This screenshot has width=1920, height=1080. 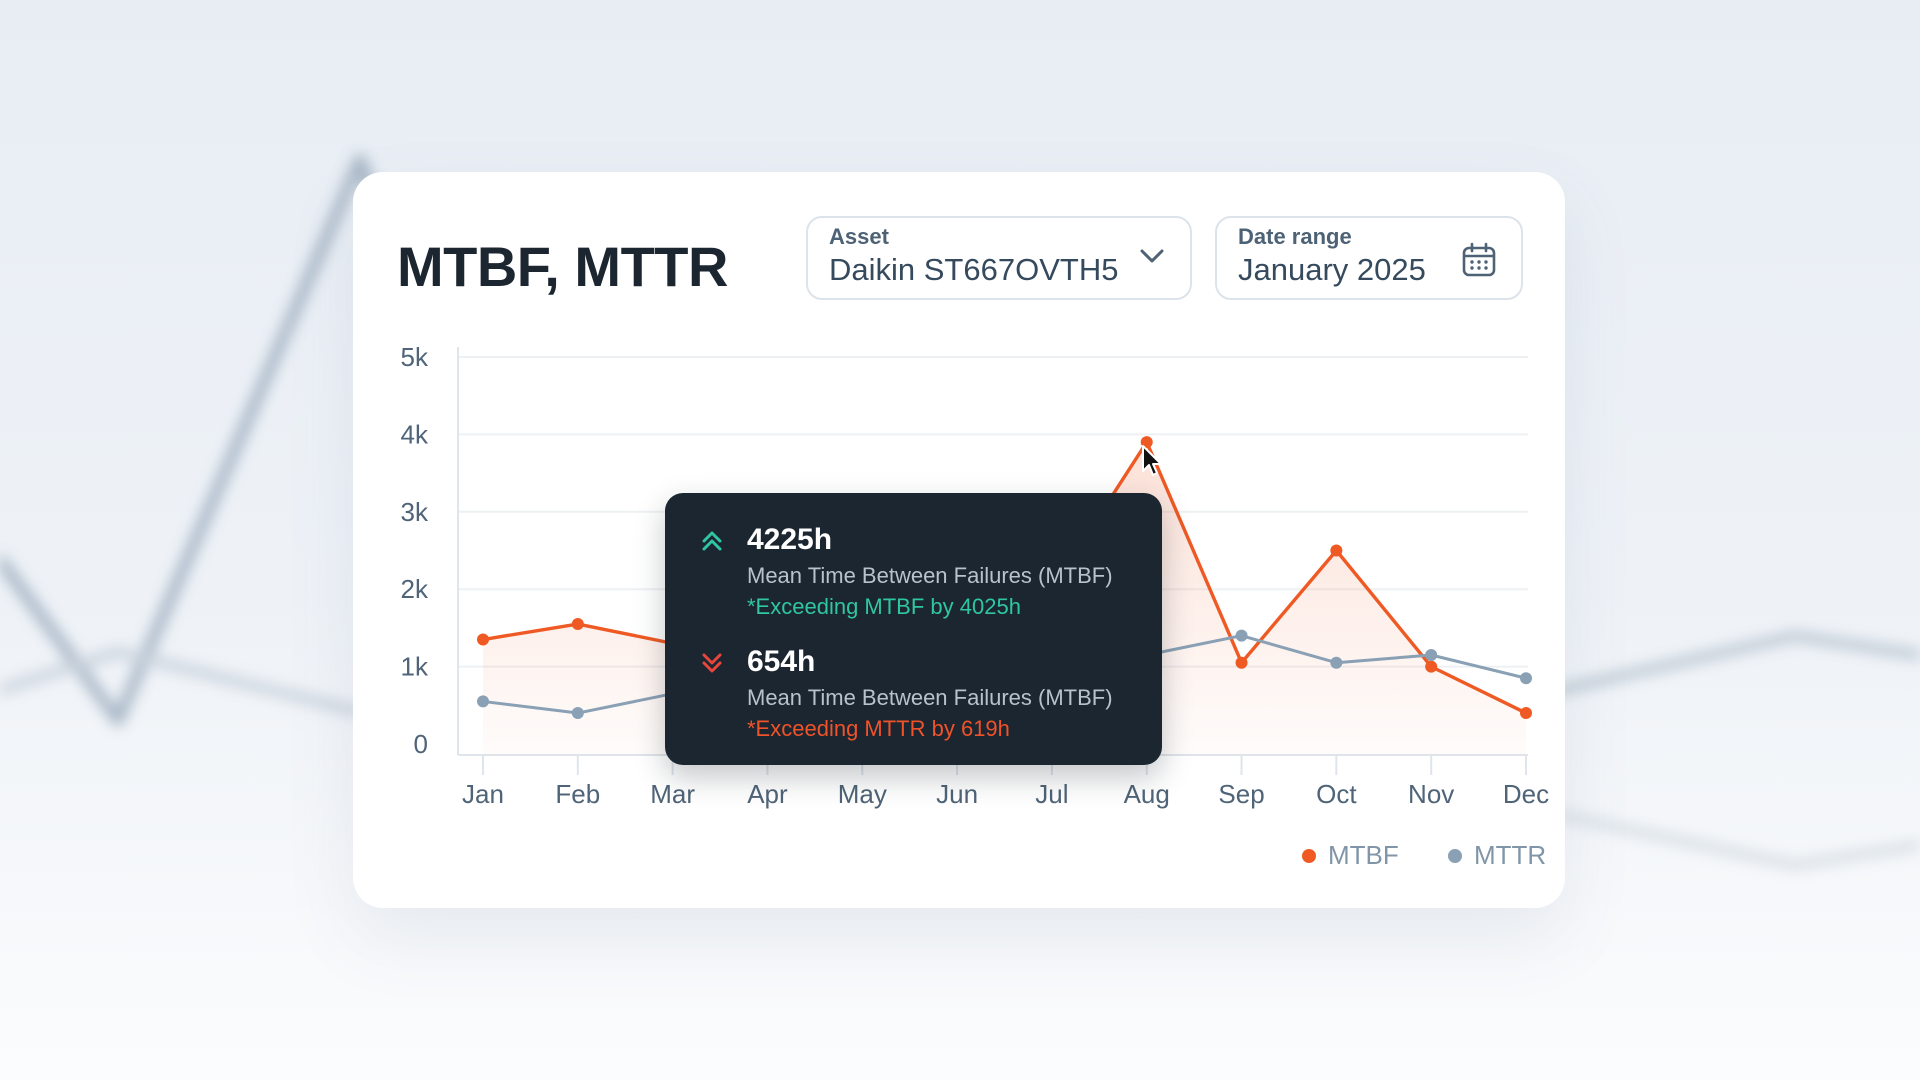 What do you see at coordinates (415, 434) in the screenshot?
I see `y-tick-label: 4k` at bounding box center [415, 434].